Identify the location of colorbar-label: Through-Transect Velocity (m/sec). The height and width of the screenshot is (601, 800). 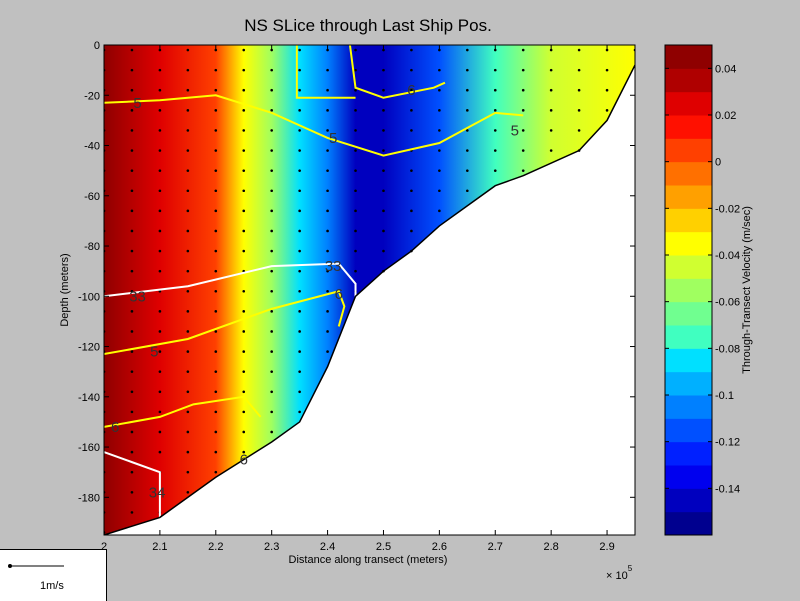
(747, 290).